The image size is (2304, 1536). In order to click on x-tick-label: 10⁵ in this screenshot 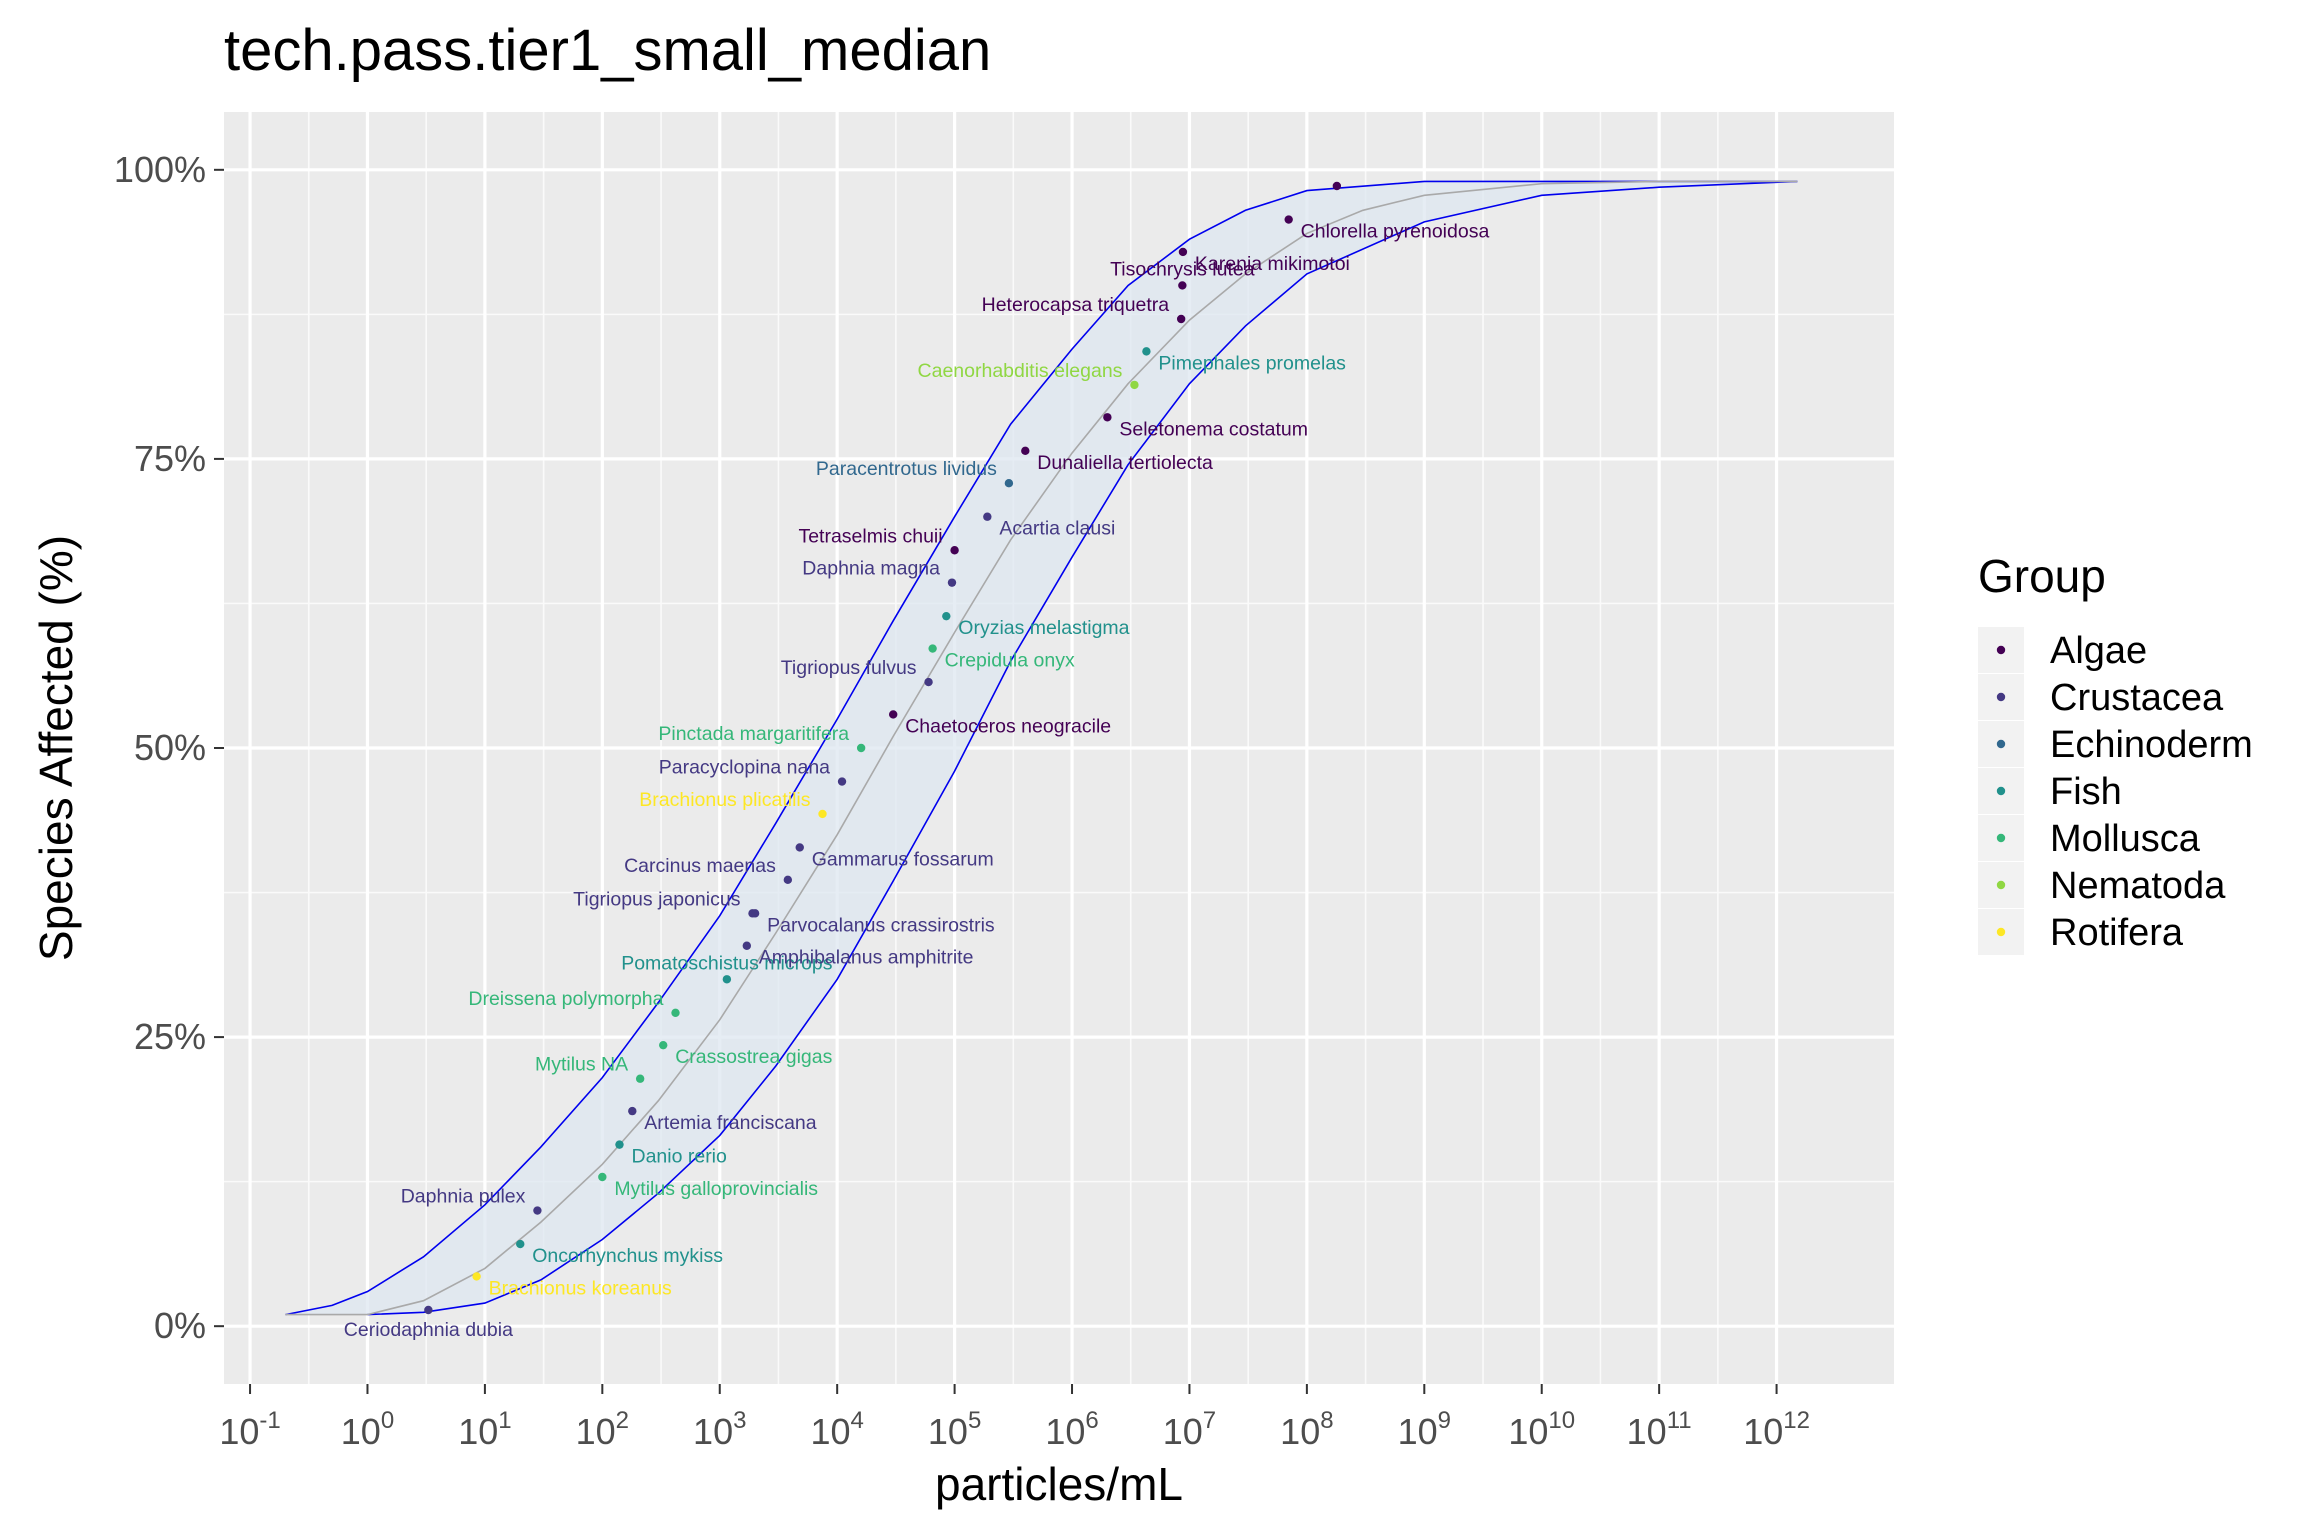, I will do `click(954, 1429)`.